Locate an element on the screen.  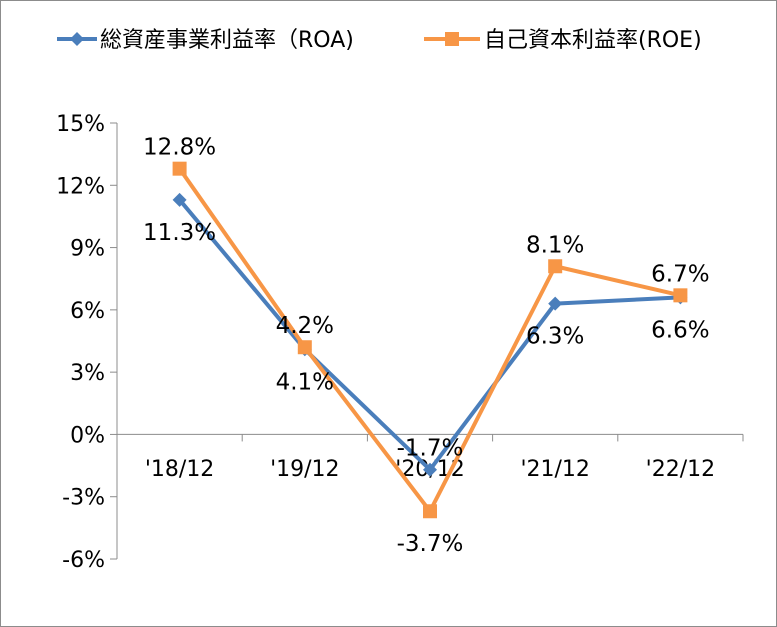
data-label: 8.1% is located at coordinates (555, 245).